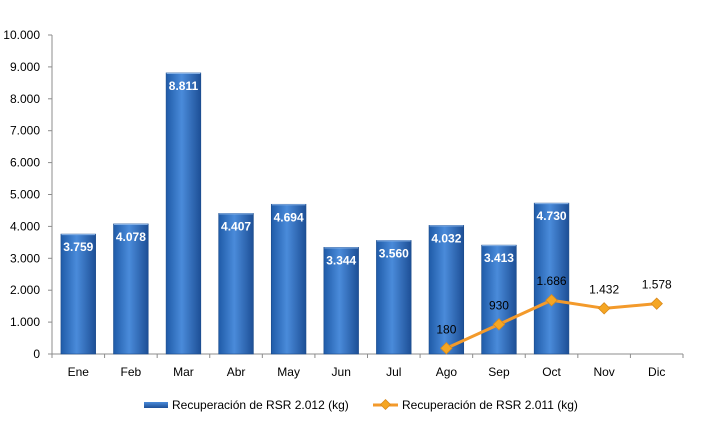 The height and width of the screenshot is (426, 711). What do you see at coordinates (394, 253) in the screenshot?
I see `bar-data-label: 3.560` at bounding box center [394, 253].